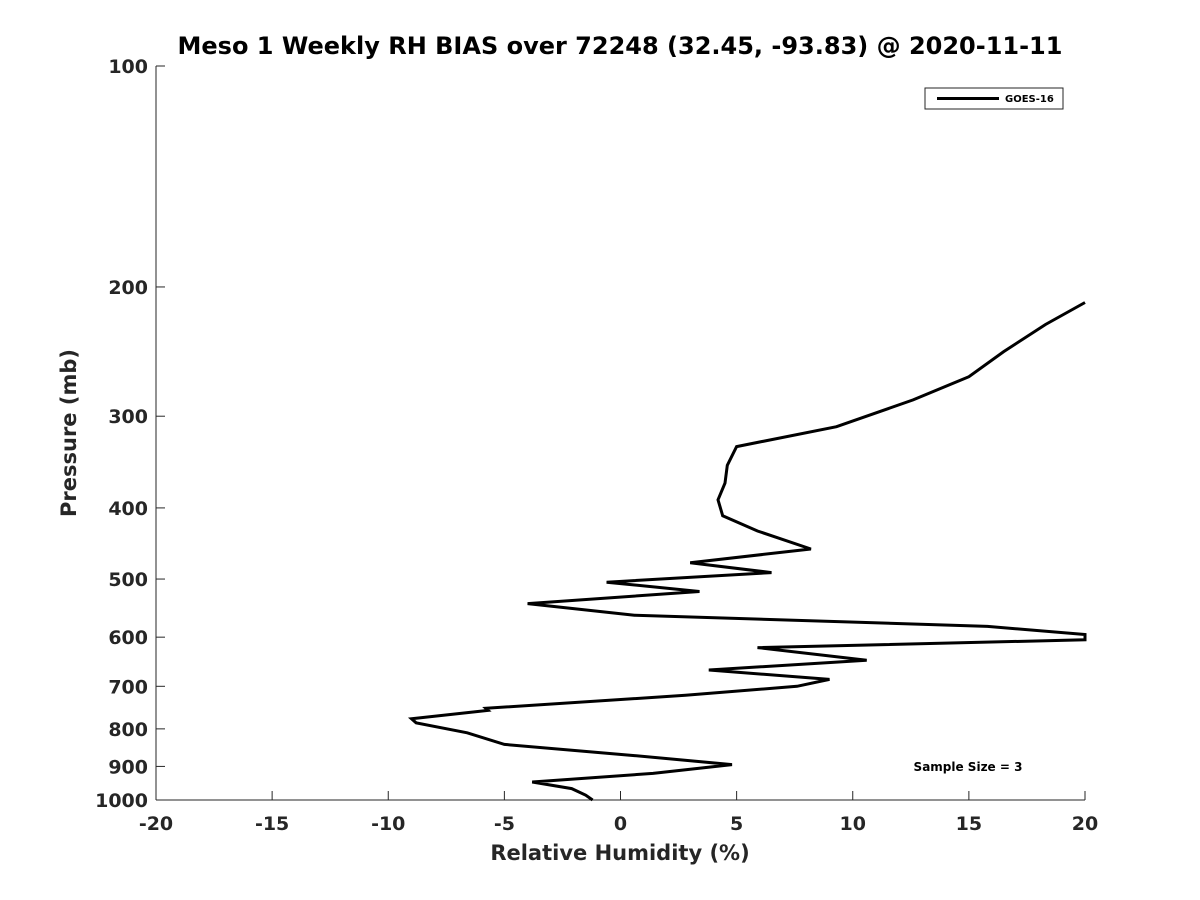 This screenshot has height=900, width=1200. What do you see at coordinates (128, 730) in the screenshot?
I see `y-tick-label: 800` at bounding box center [128, 730].